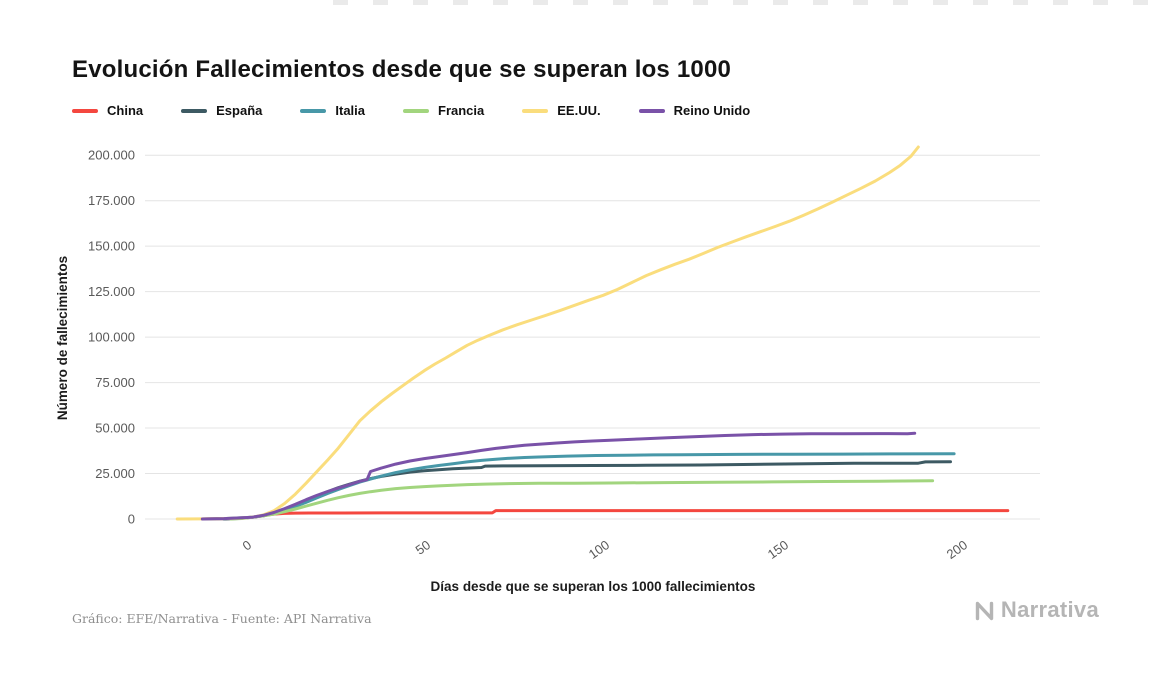  I want to click on series-line-francia, so click(582, 500).